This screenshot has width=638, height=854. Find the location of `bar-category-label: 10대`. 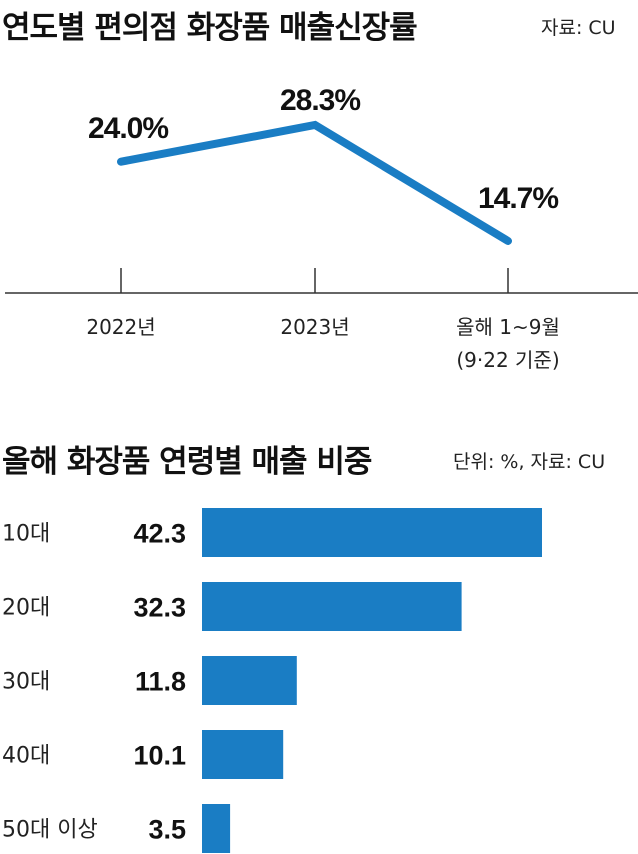

bar-category-label: 10대 is located at coordinates (26, 534).